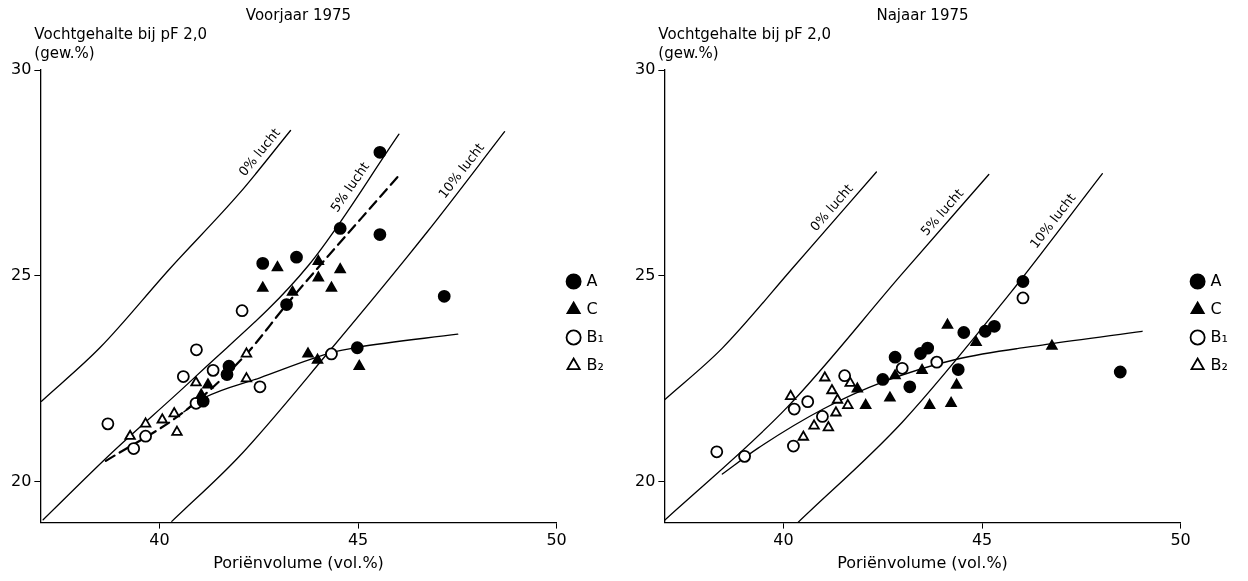 The image size is (1248, 581). I want to click on chart-title: Najaar 1975, so click(922, 15).